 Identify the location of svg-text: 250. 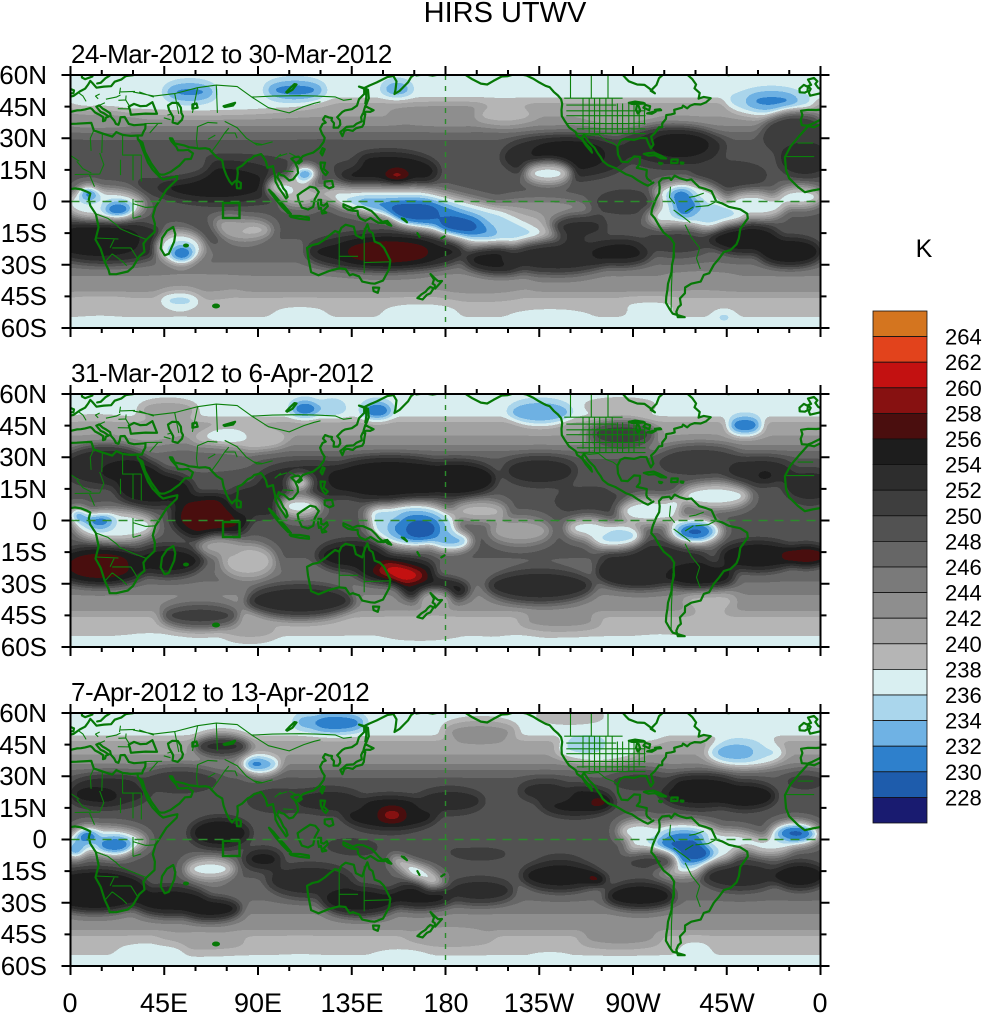
(963, 516).